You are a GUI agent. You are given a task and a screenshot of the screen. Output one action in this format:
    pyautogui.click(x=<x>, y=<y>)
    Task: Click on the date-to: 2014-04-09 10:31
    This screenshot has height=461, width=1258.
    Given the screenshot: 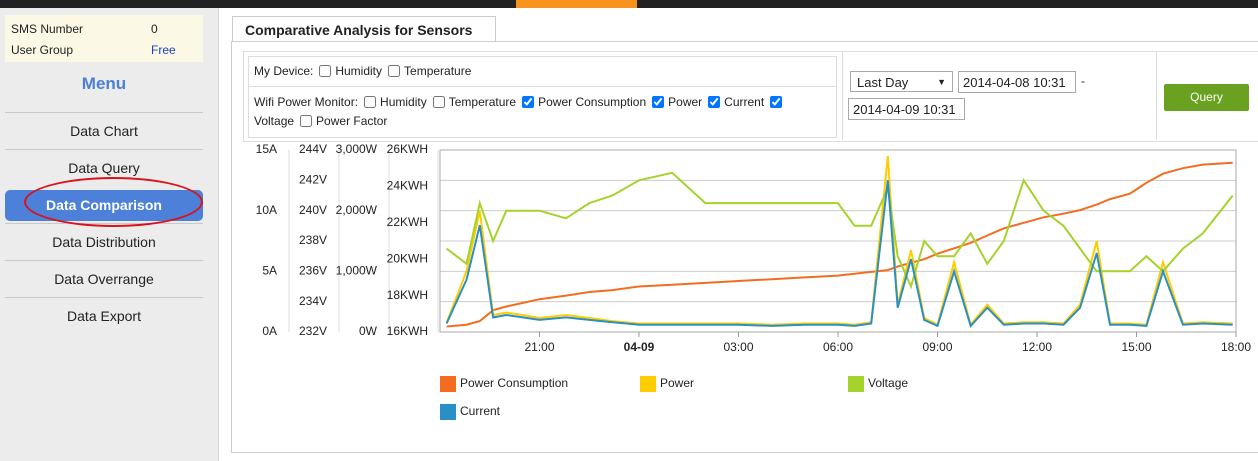 What is the action you would take?
    pyautogui.click(x=906, y=109)
    